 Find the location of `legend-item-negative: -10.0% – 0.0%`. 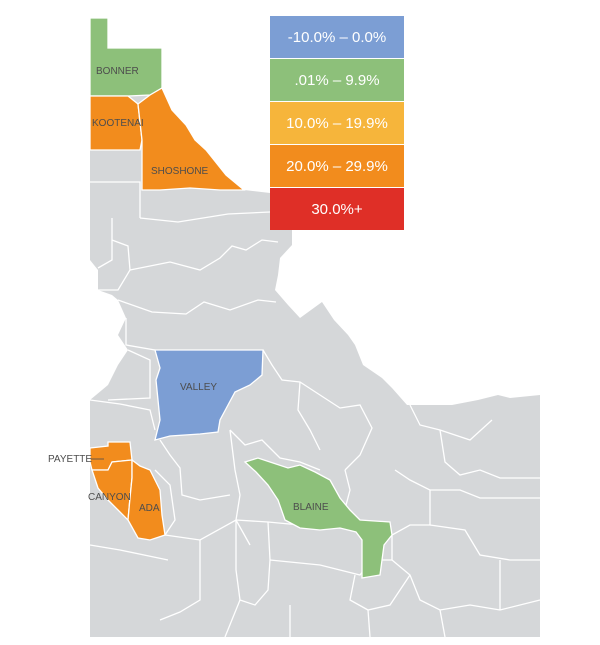

legend-item-negative: -10.0% – 0.0% is located at coordinates (337, 37).